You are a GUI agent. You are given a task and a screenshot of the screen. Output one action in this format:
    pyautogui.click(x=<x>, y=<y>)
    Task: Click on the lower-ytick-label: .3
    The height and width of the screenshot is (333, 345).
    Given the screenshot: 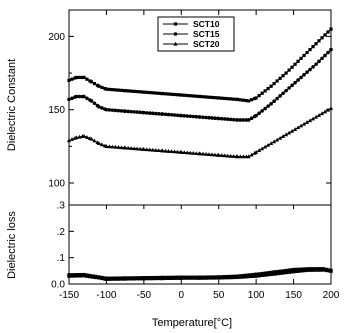 What is the action you would take?
    pyautogui.click(x=61, y=206)
    